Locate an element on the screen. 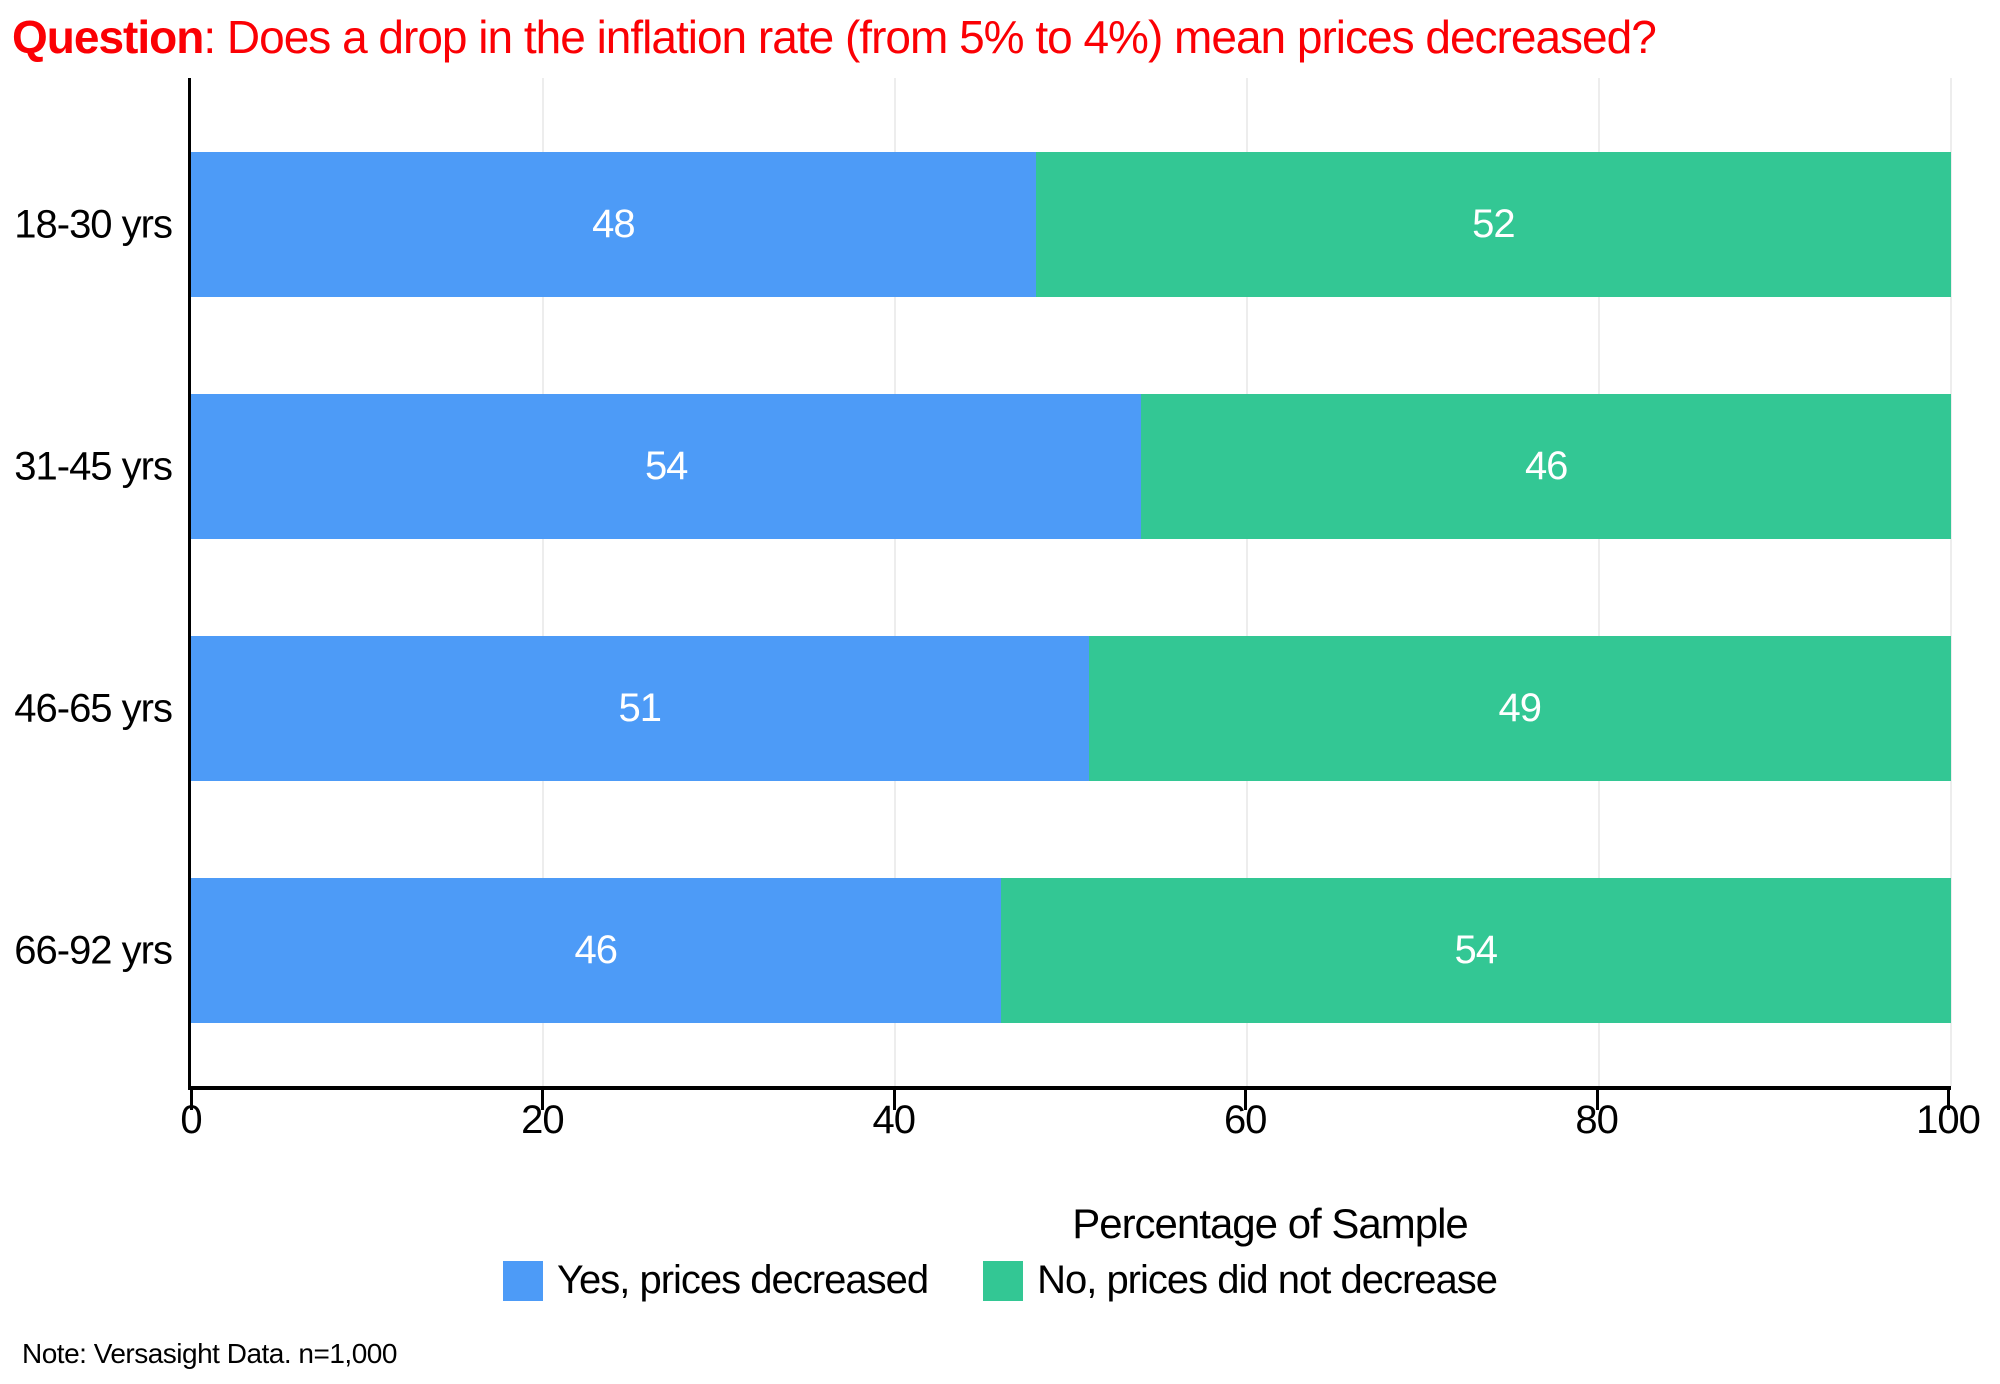 The width and height of the screenshot is (2000, 1384). bar-row-18-30-yrs: 48 52 is located at coordinates (1071, 224).